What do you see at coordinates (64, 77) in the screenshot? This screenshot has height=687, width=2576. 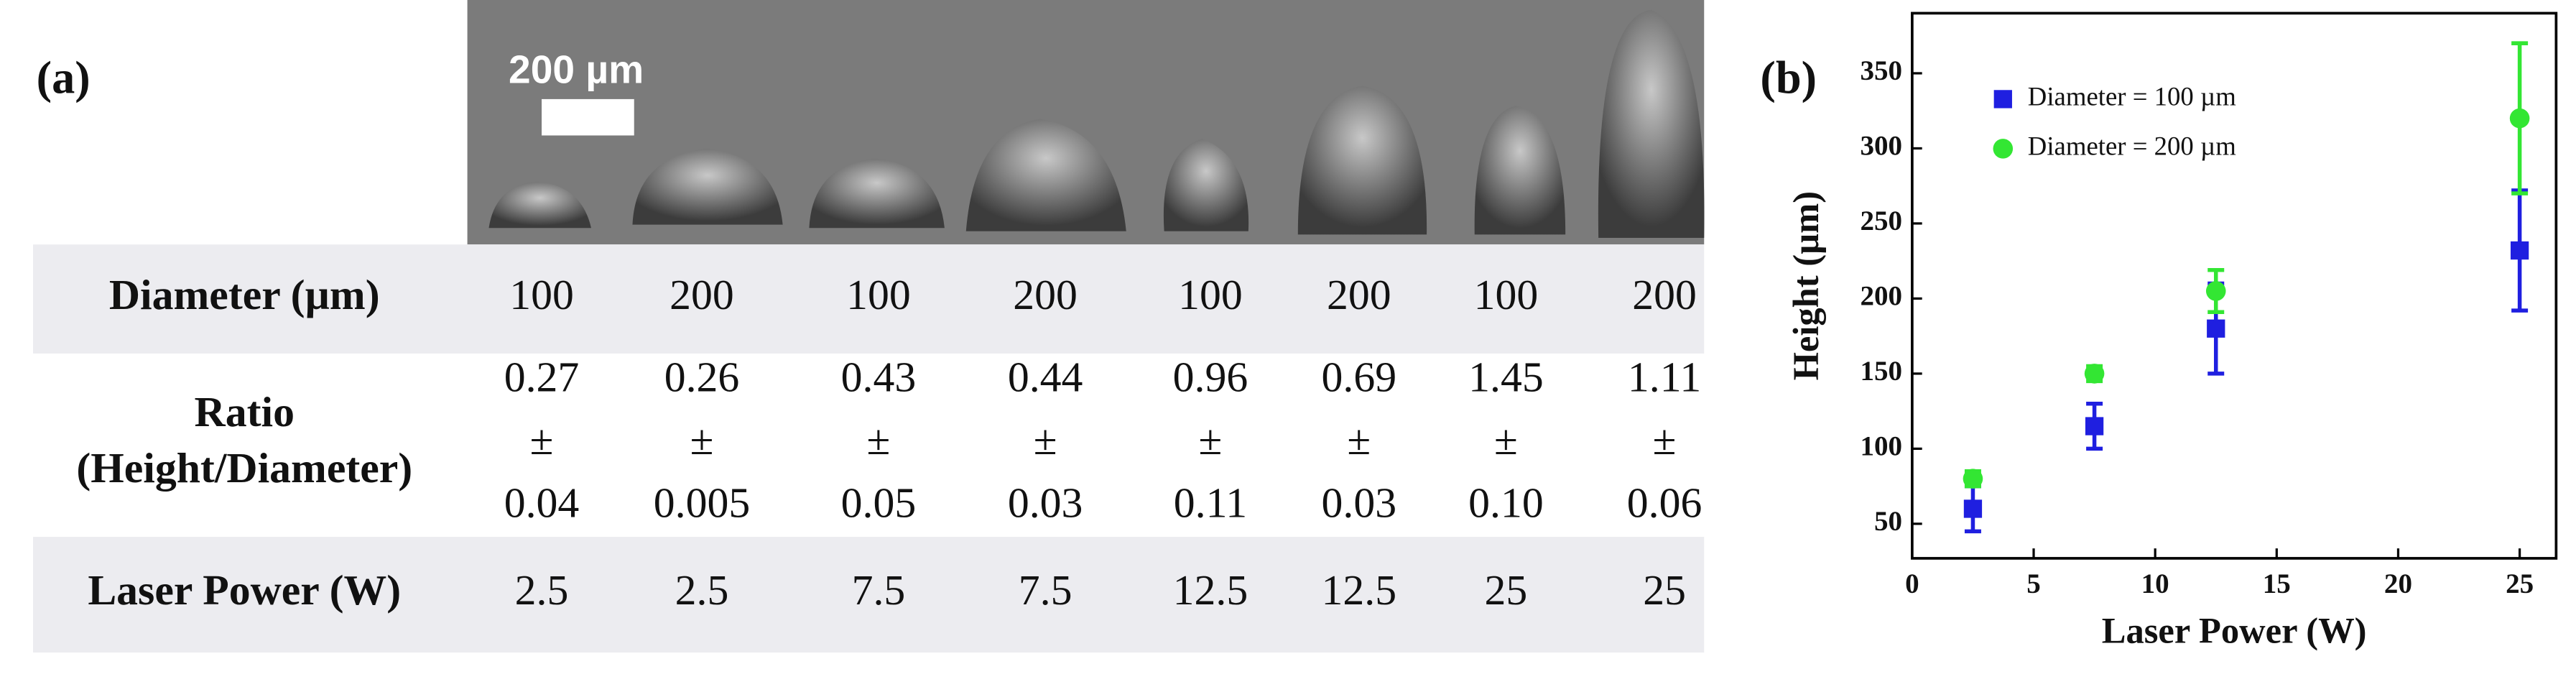 I see `panel-label: (a)` at bounding box center [64, 77].